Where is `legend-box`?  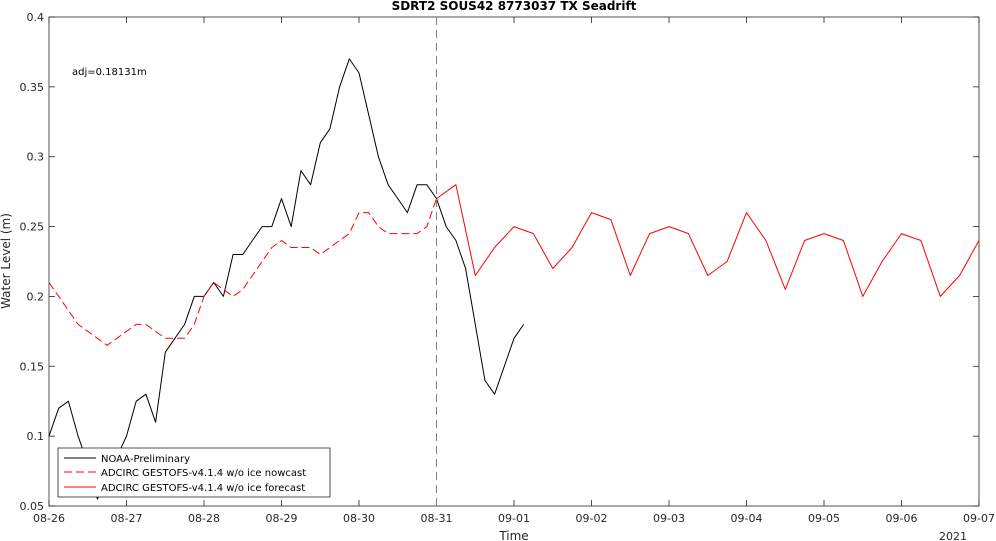 legend-box is located at coordinates (194, 472).